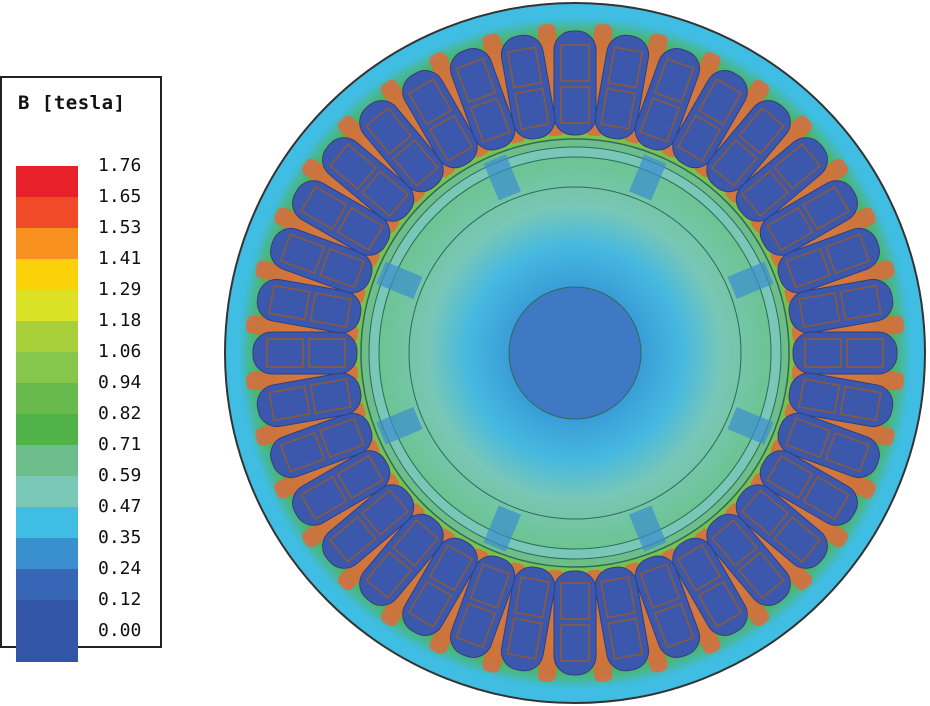 The width and height of the screenshot is (930, 706). Describe the element at coordinates (120, 258) in the screenshot. I see `legend-label: 1.41` at that location.